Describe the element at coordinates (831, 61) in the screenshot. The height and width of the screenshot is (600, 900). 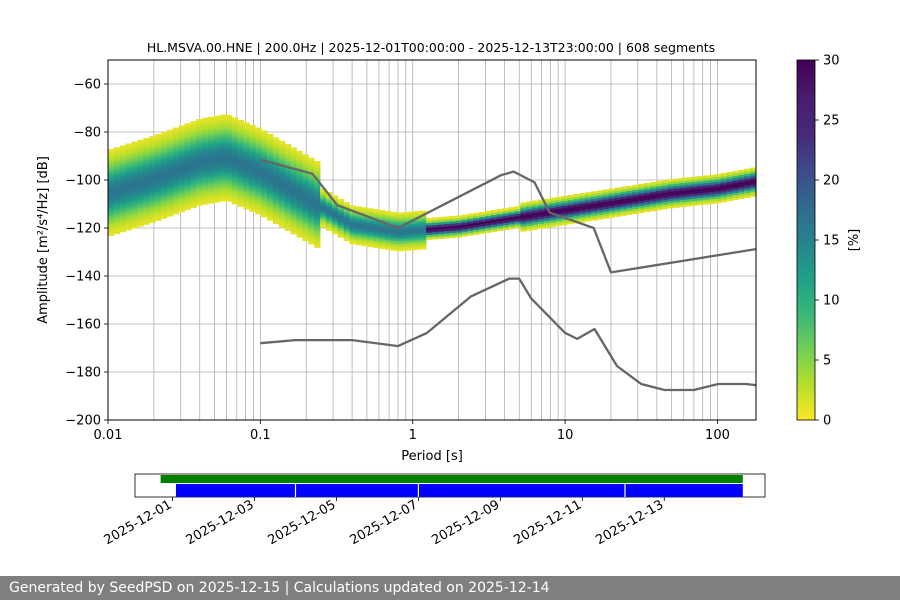
I see `colorbar-tick-label: 30` at that location.